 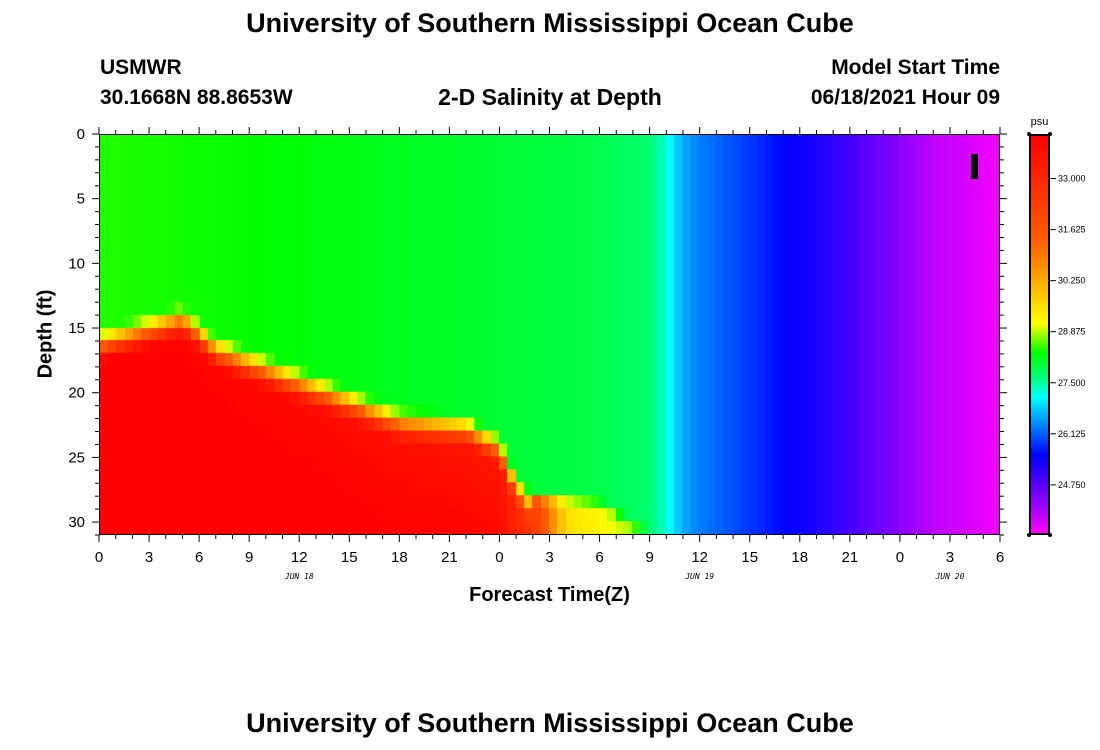 What do you see at coordinates (1040, 122) in the screenshot?
I see `colorbar-unit: psu` at bounding box center [1040, 122].